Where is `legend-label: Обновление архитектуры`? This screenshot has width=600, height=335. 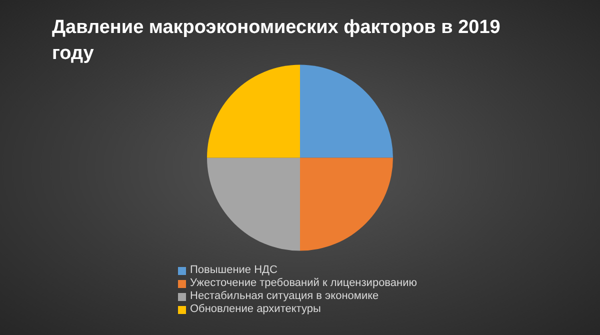 legend-label: Обновление архитектуры is located at coordinates (255, 309).